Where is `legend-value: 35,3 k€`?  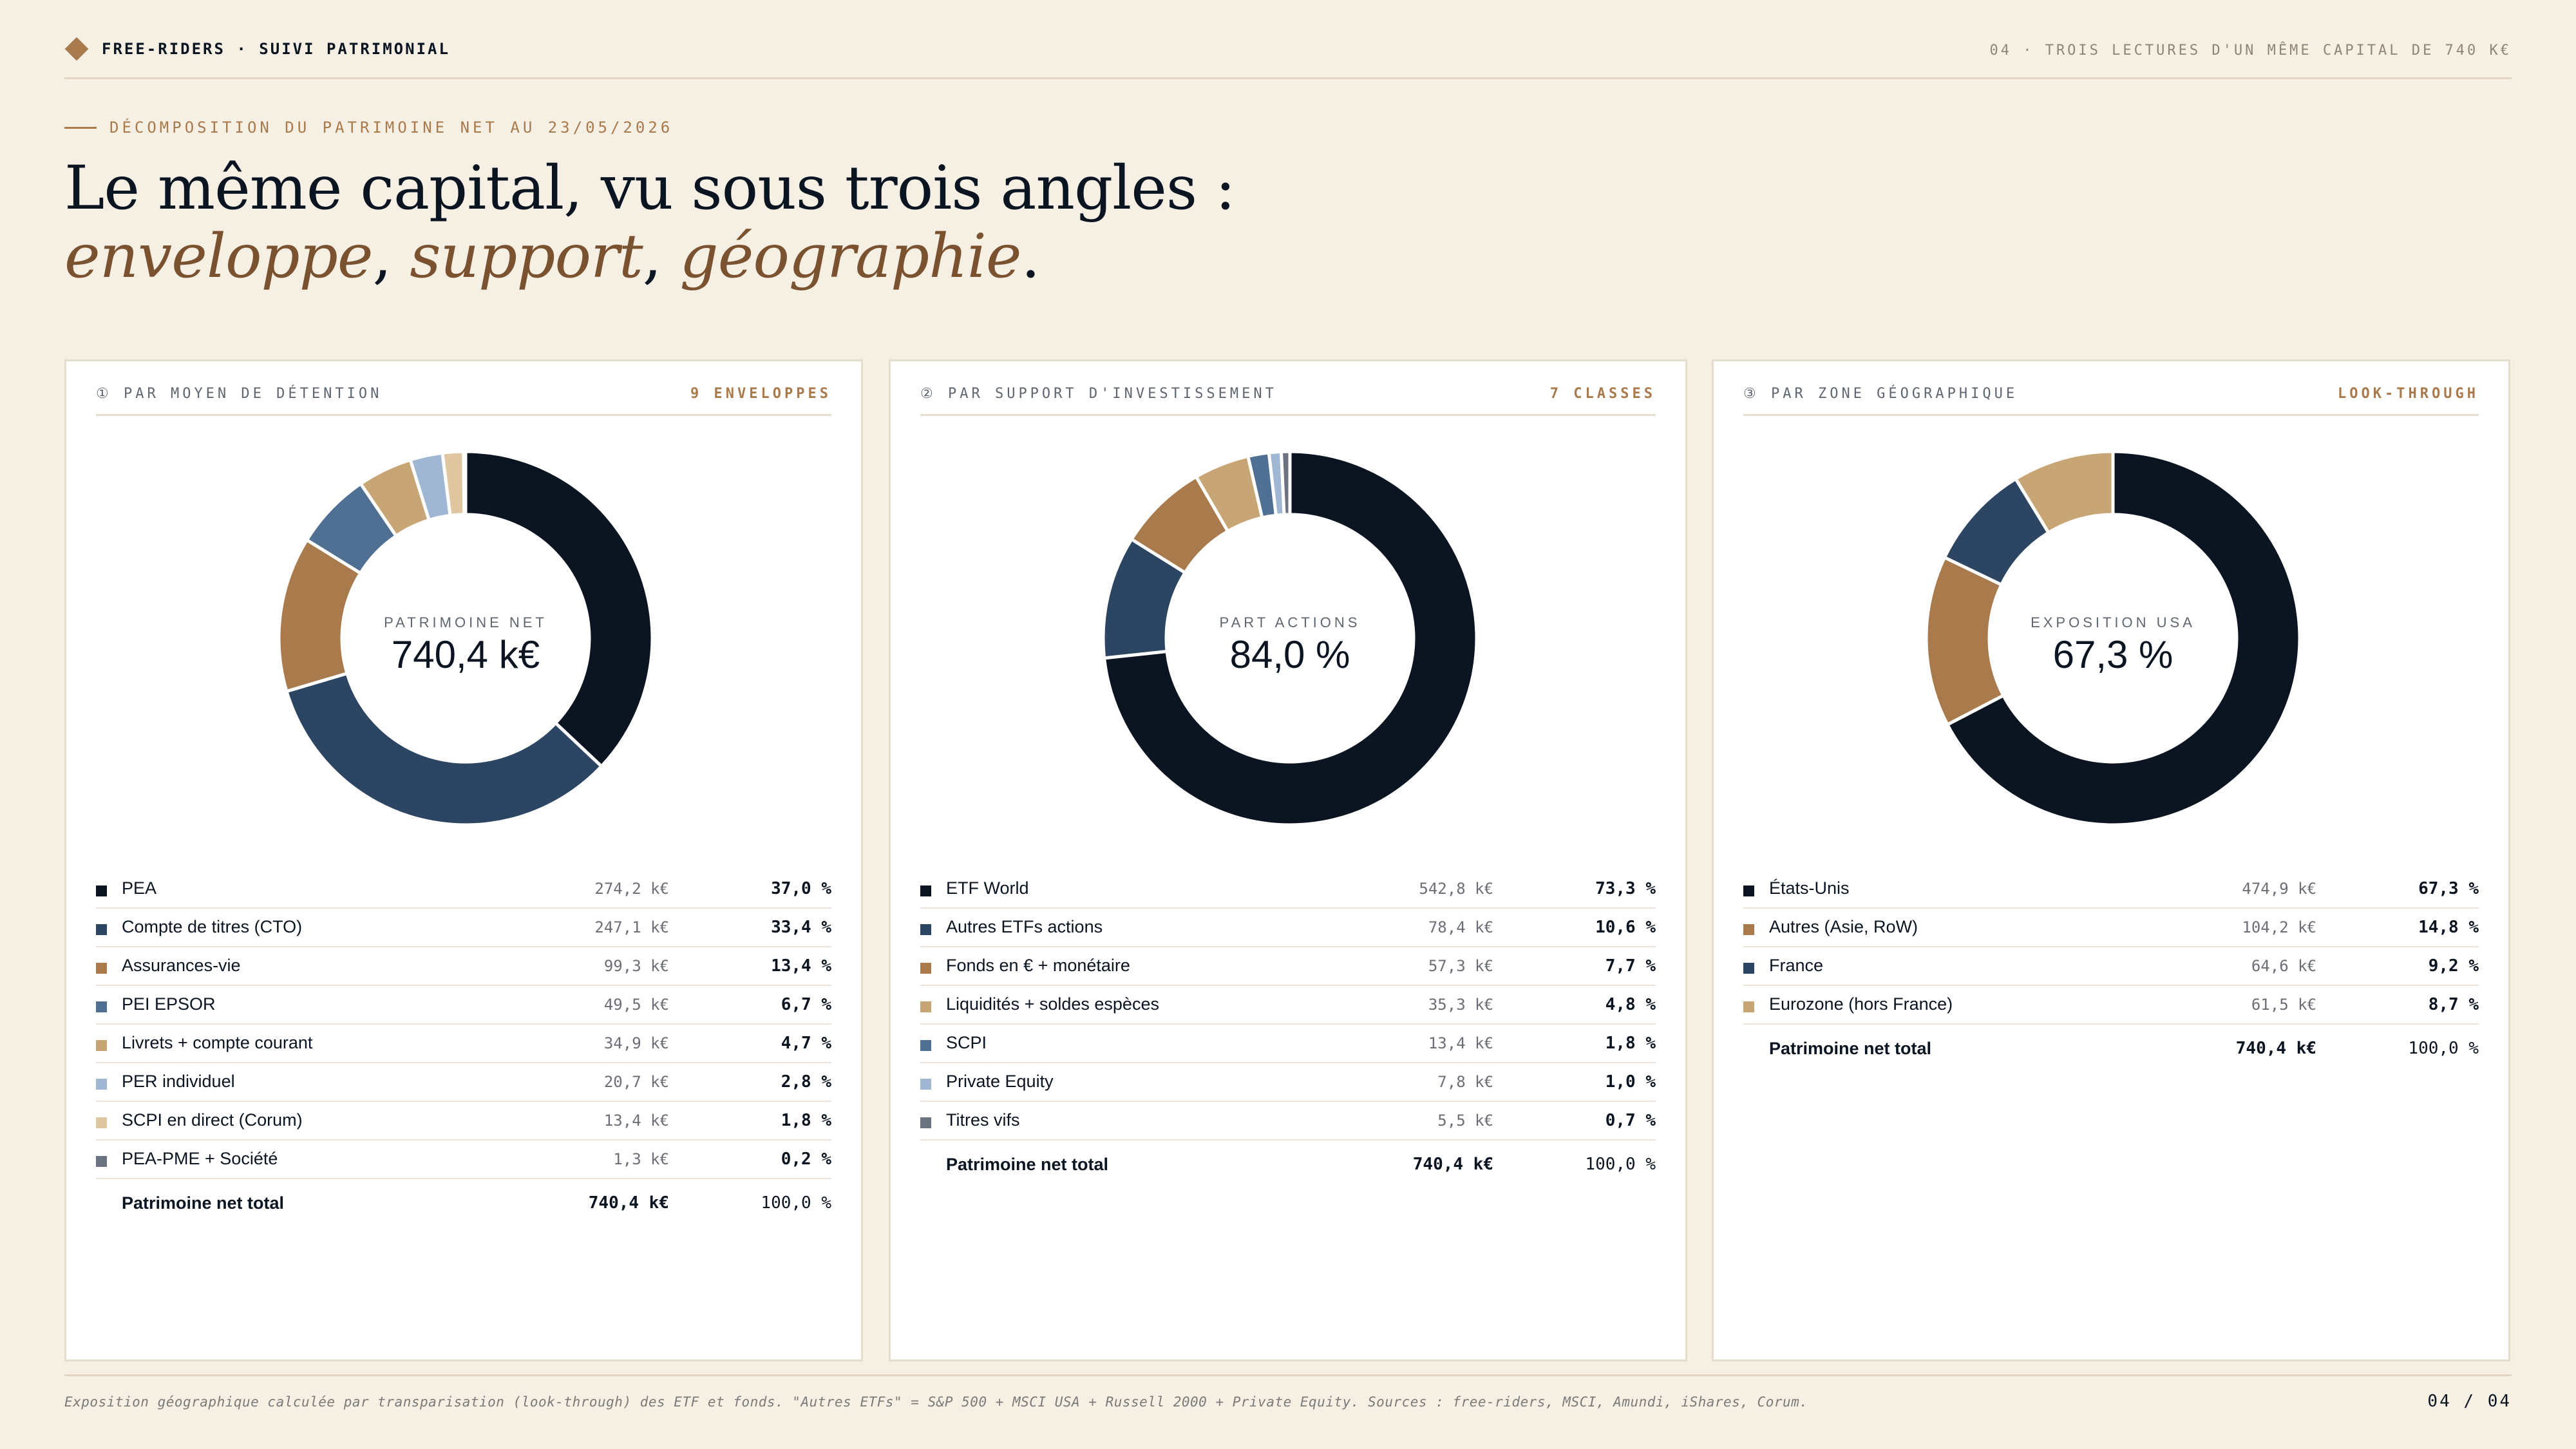
legend-value: 35,3 k€ is located at coordinates (1461, 1005).